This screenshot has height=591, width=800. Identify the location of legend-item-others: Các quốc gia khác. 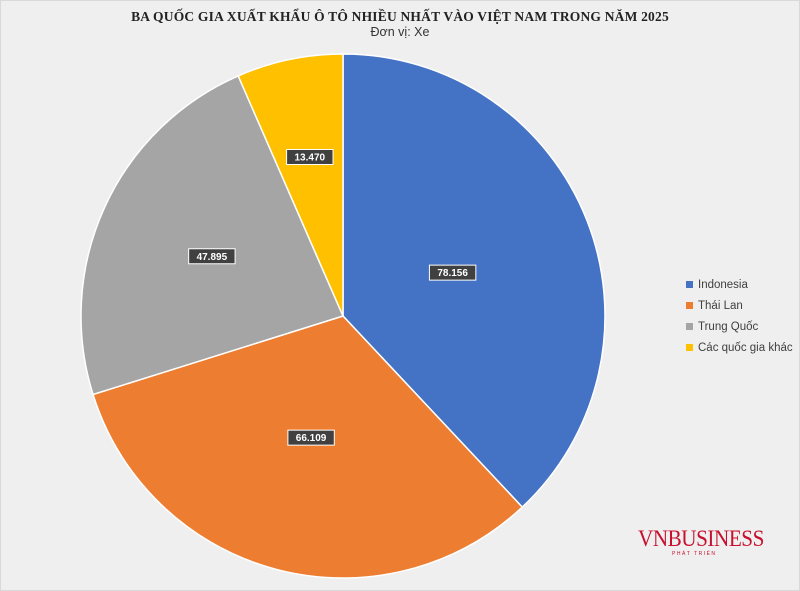
(739, 347).